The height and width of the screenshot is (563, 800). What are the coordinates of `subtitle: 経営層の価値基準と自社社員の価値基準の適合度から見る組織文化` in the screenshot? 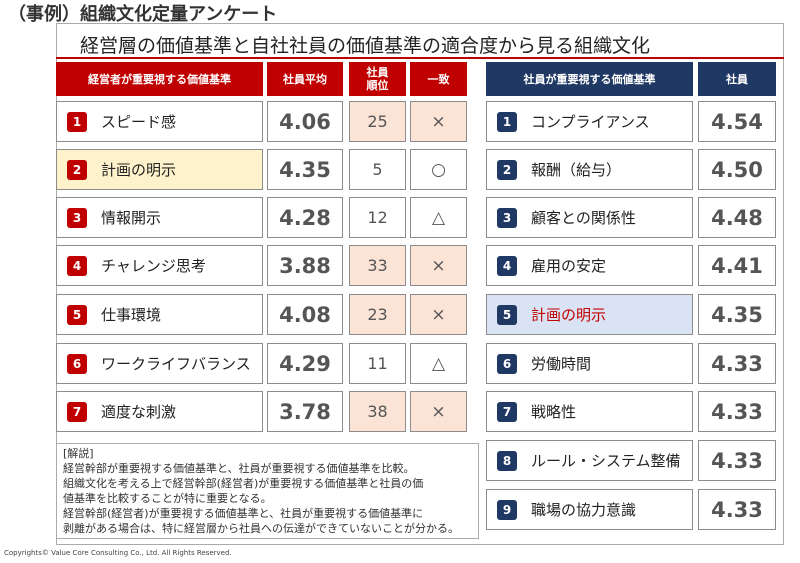 It's located at (365, 46).